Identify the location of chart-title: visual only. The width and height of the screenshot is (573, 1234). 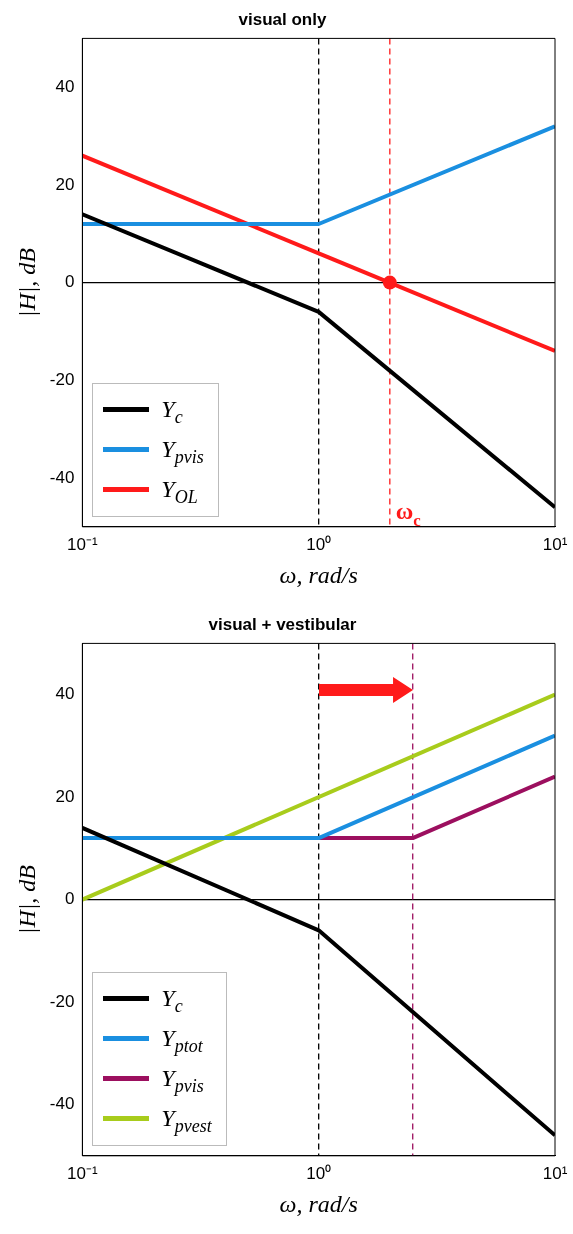
(282, 19).